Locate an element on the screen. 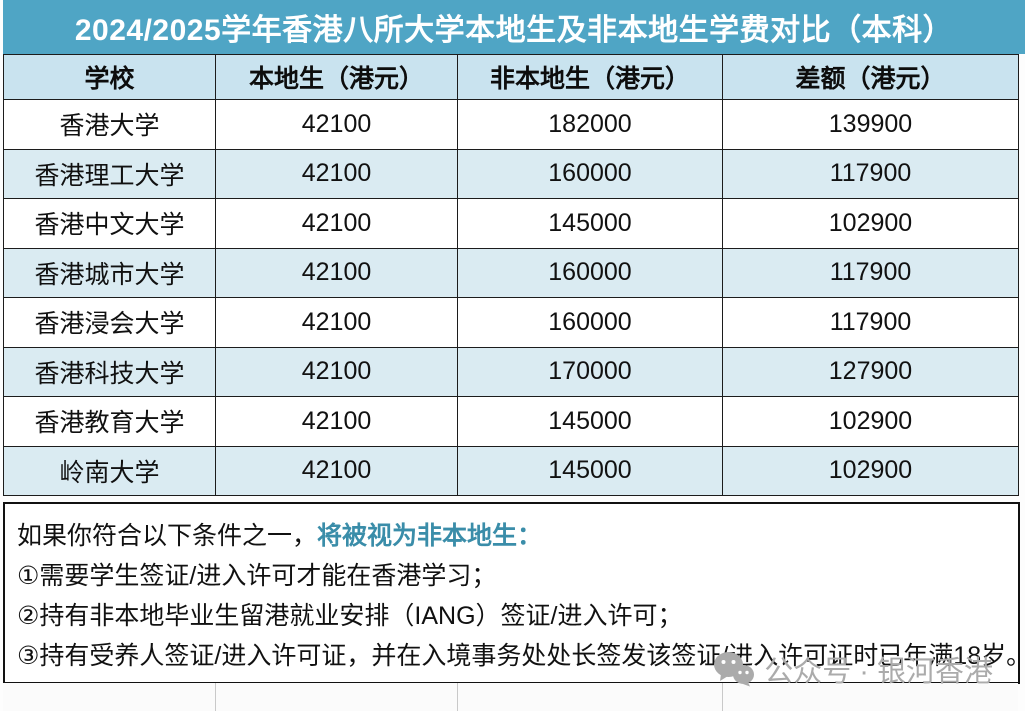  note-item-2: ②持有非本地毕业生留港就业安排（IANG）签证/进入许可； is located at coordinates (350, 616).